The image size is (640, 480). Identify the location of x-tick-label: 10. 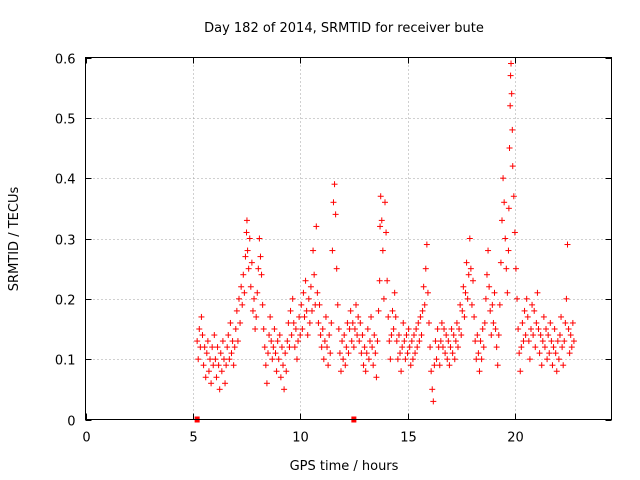
(300, 438).